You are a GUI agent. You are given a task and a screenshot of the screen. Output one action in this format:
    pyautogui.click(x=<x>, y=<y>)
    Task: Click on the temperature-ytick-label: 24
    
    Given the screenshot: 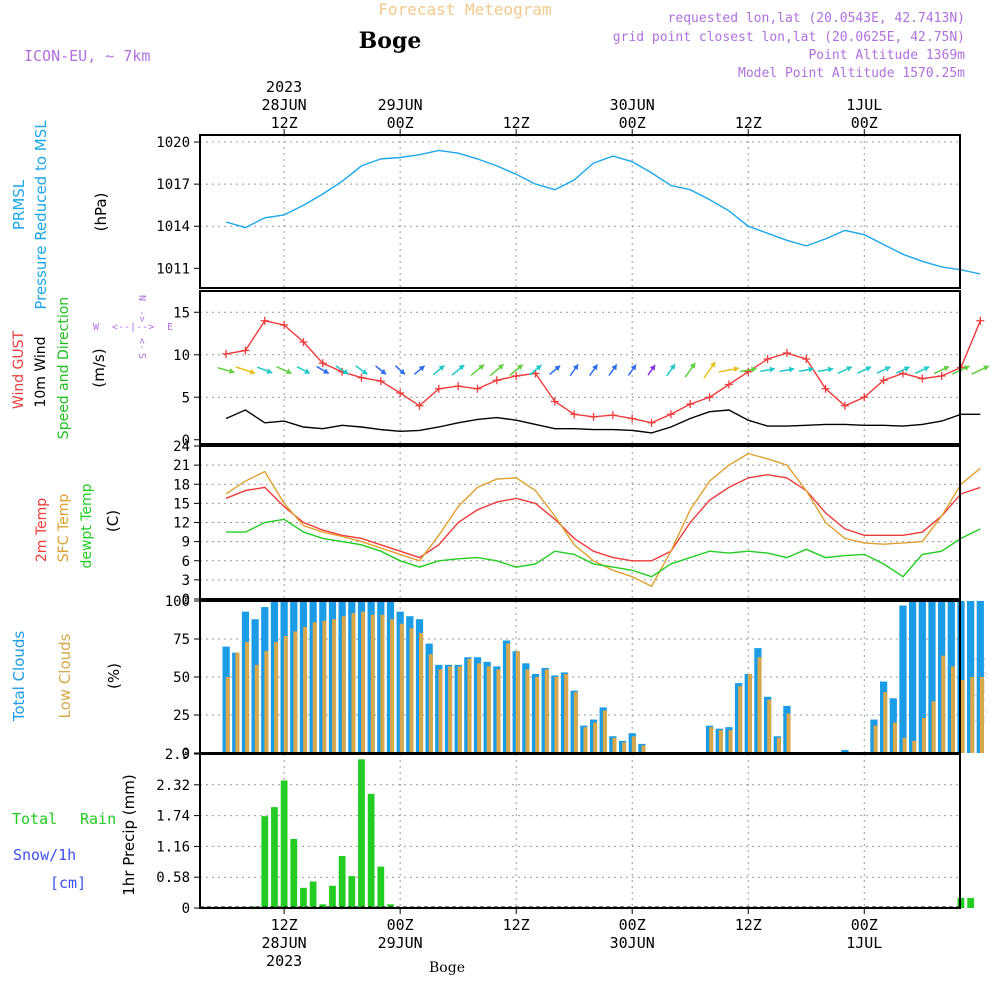 What is the action you would take?
    pyautogui.click(x=181, y=447)
    